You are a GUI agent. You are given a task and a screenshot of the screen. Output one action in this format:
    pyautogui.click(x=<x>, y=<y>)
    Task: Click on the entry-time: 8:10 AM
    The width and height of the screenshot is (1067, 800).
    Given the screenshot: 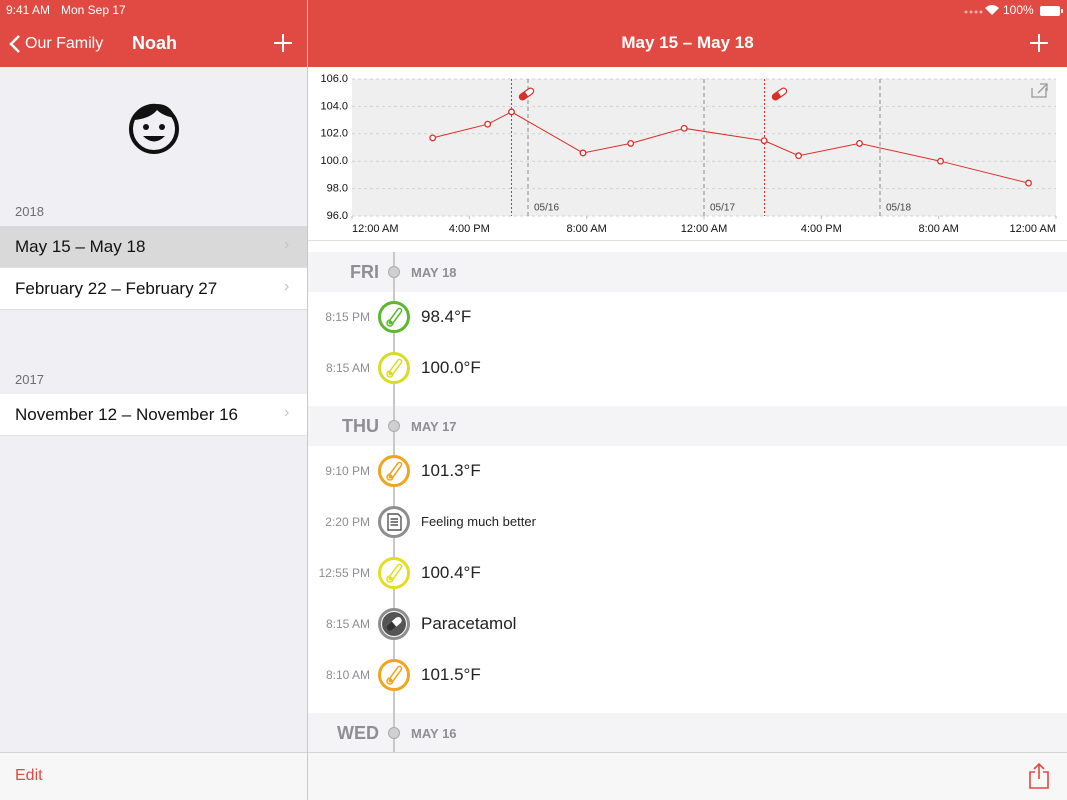 What is the action you would take?
    pyautogui.click(x=347, y=675)
    